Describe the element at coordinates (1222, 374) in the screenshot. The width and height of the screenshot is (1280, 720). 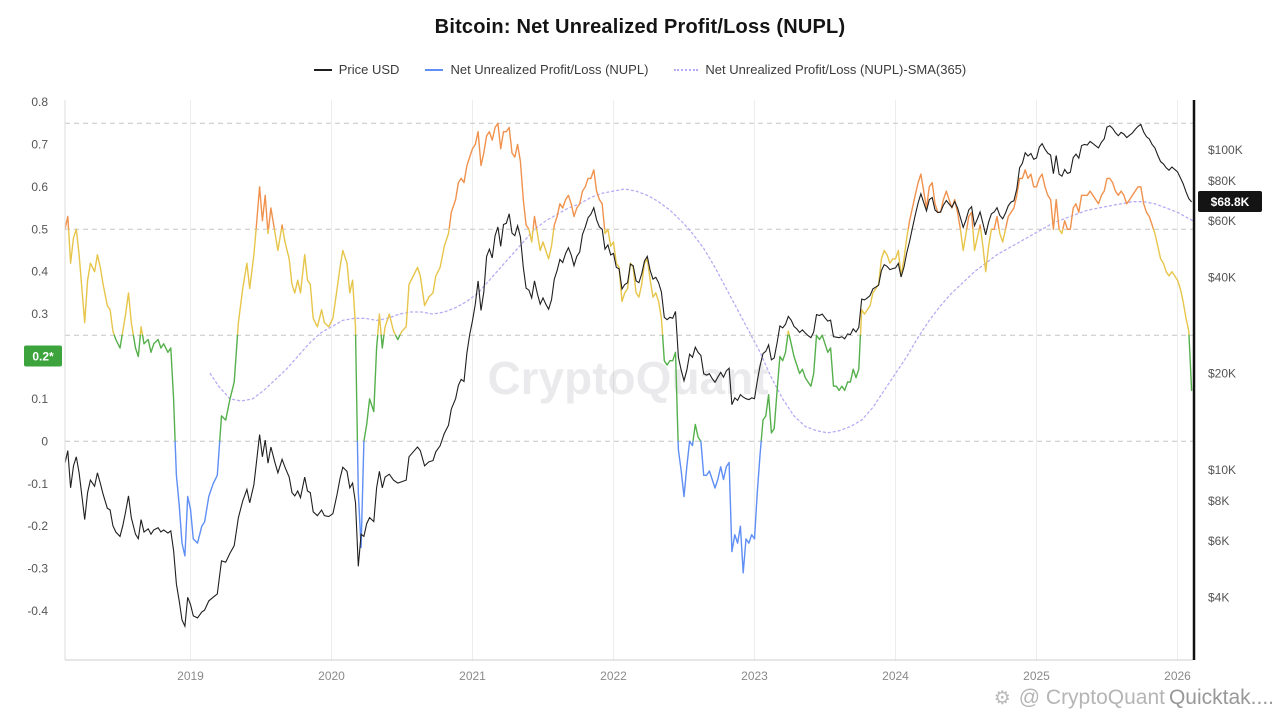
I see `svg-text: $20K` at that location.